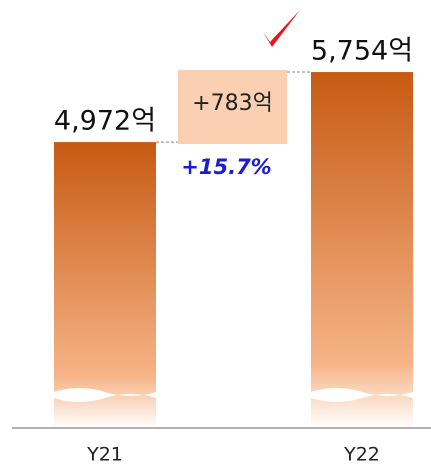 This screenshot has width=431, height=471. I want to click on x-tick-label: Y21, so click(104, 455).